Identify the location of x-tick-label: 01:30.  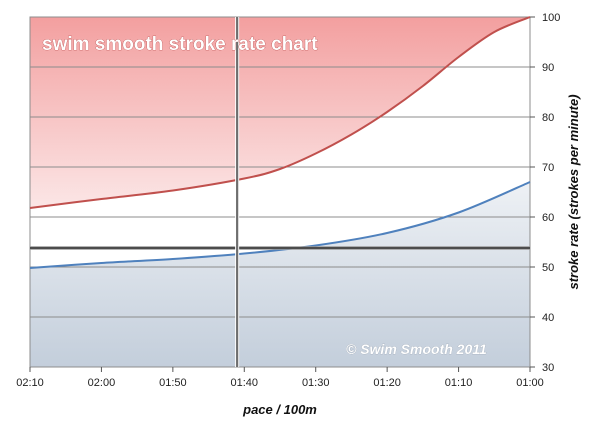
(316, 383).